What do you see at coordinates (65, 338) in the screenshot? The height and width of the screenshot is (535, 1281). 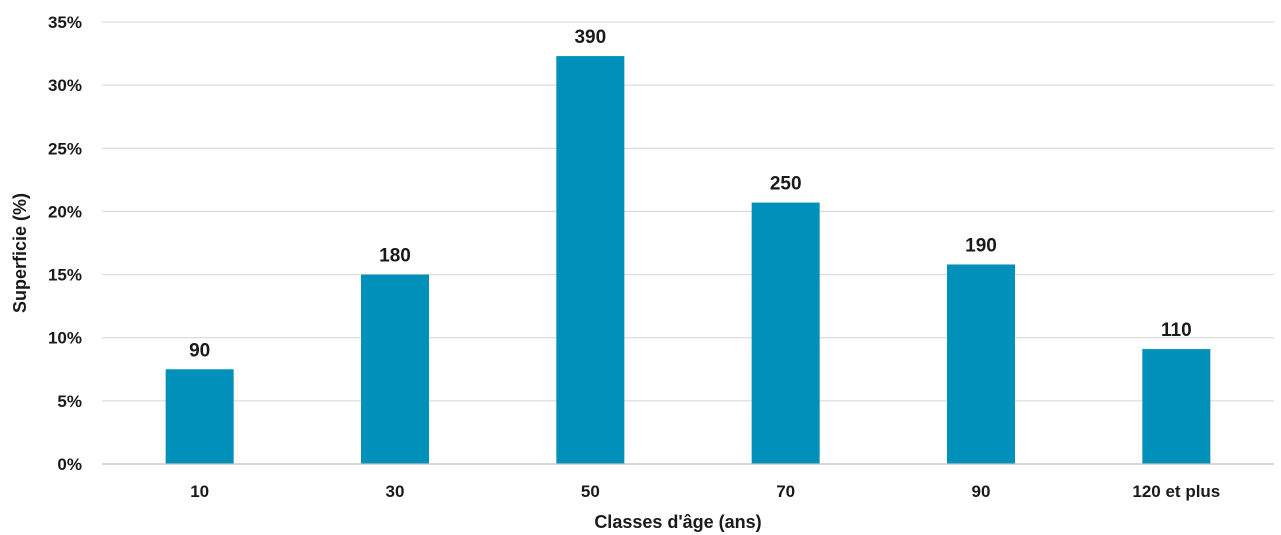 I see `y-tick-label: 10%` at bounding box center [65, 338].